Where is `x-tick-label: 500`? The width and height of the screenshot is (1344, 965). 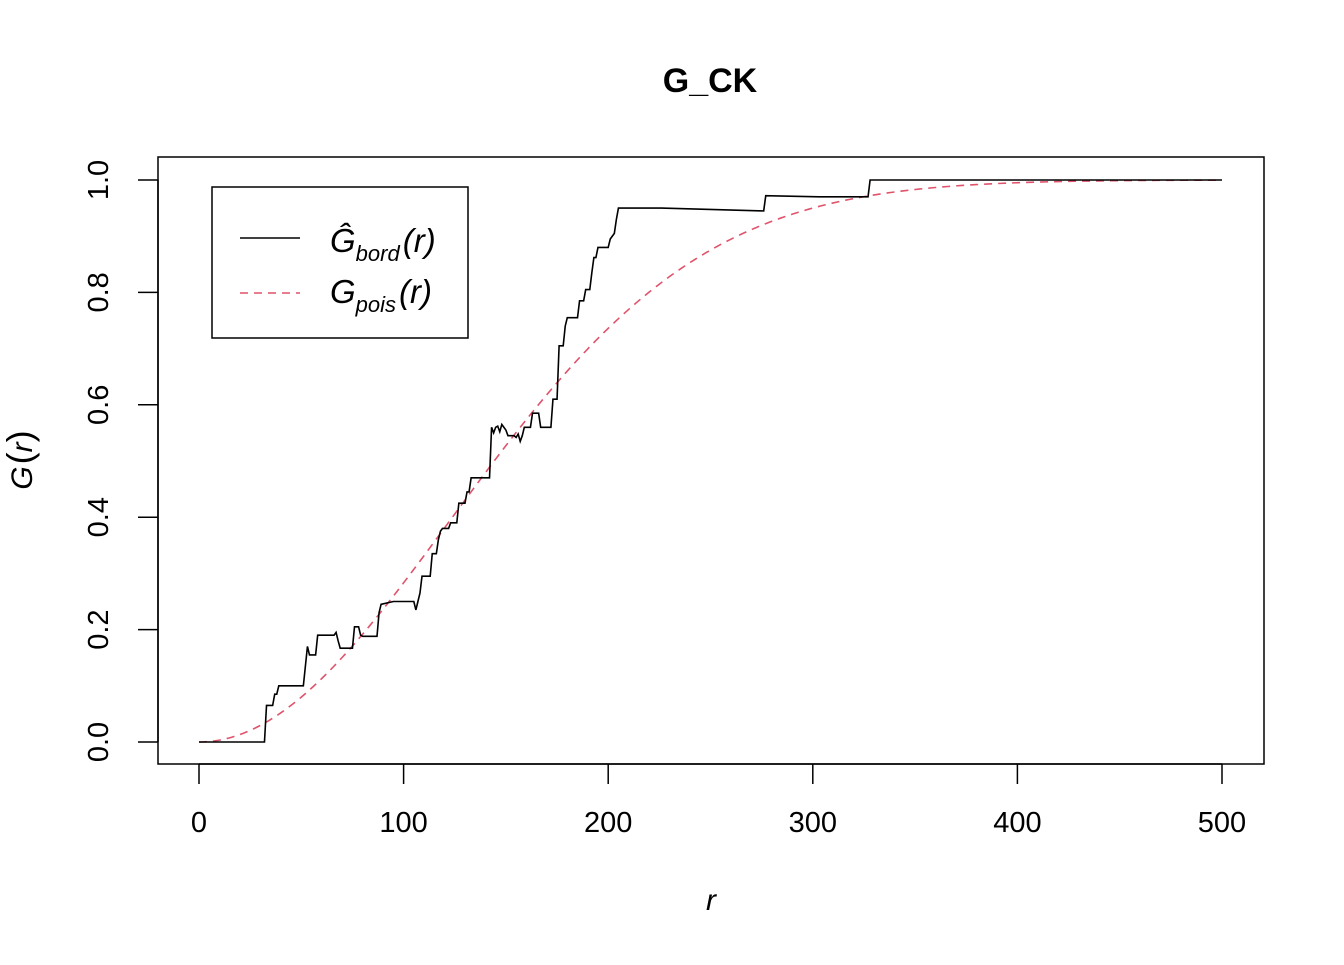 x-tick-label: 500 is located at coordinates (1222, 823).